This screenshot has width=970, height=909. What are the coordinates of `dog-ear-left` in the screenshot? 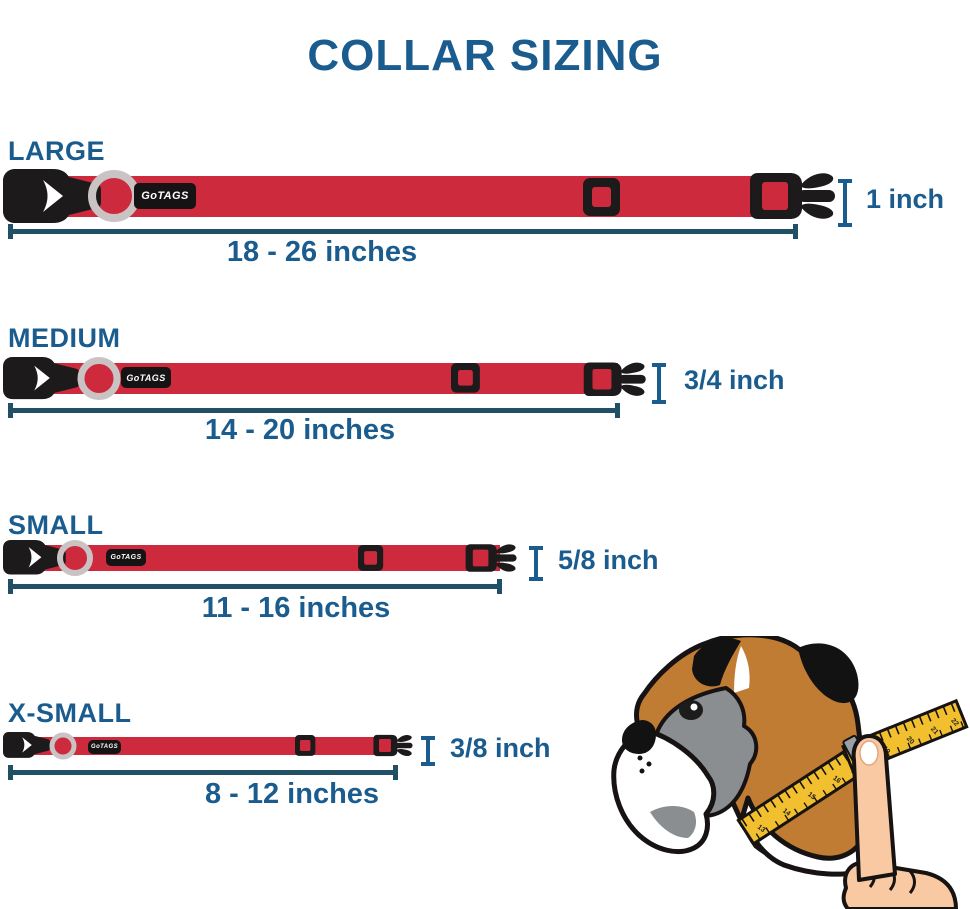 It's located at (716, 662).